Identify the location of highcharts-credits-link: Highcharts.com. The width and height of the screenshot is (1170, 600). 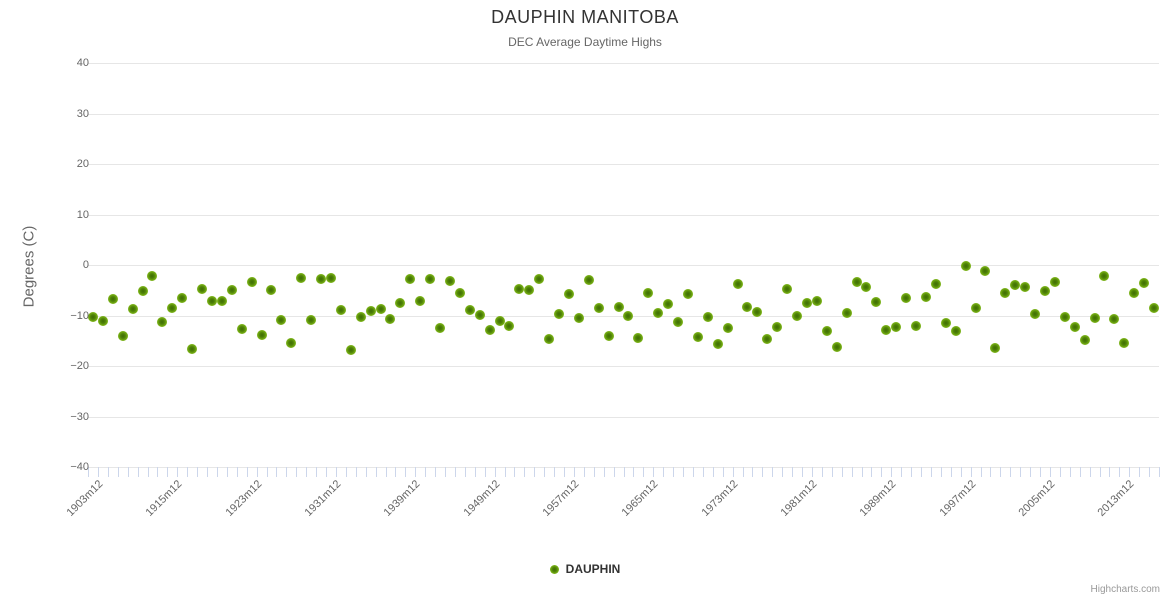
(1125, 589).